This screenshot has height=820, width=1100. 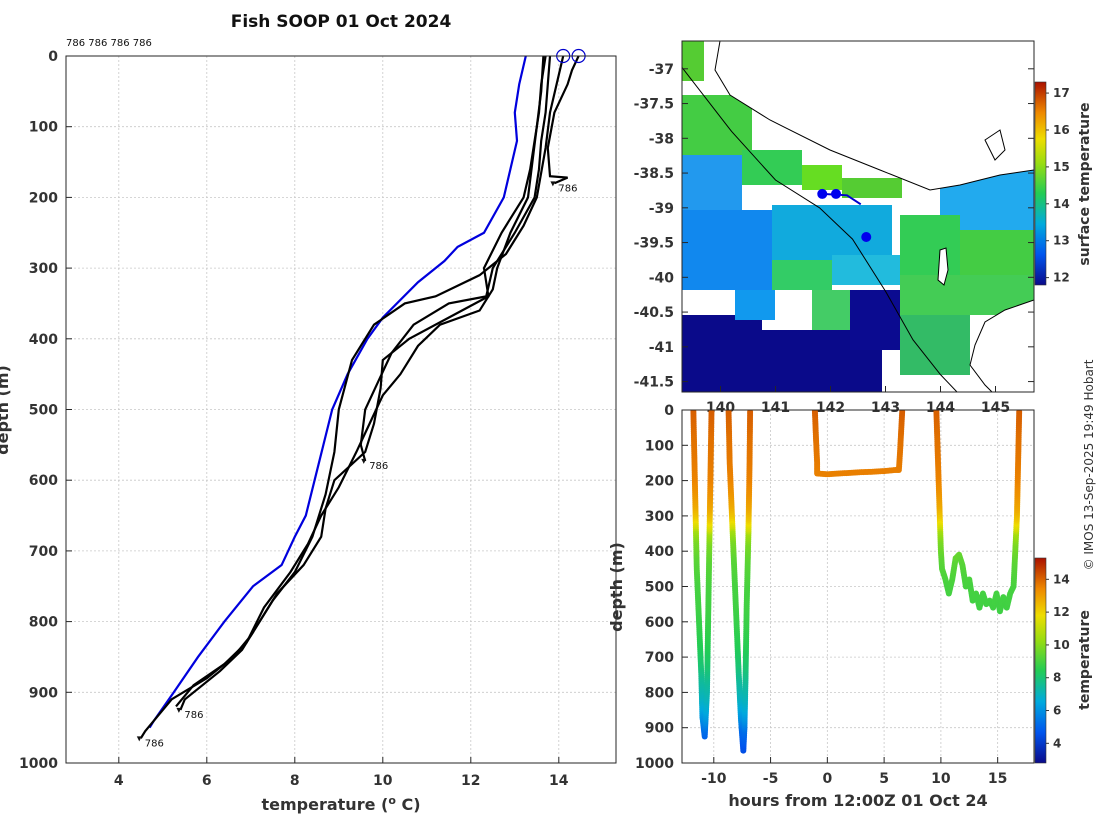 What do you see at coordinates (654, 383) in the screenshot?
I see `map-y-tick-label: -41.5` at bounding box center [654, 383].